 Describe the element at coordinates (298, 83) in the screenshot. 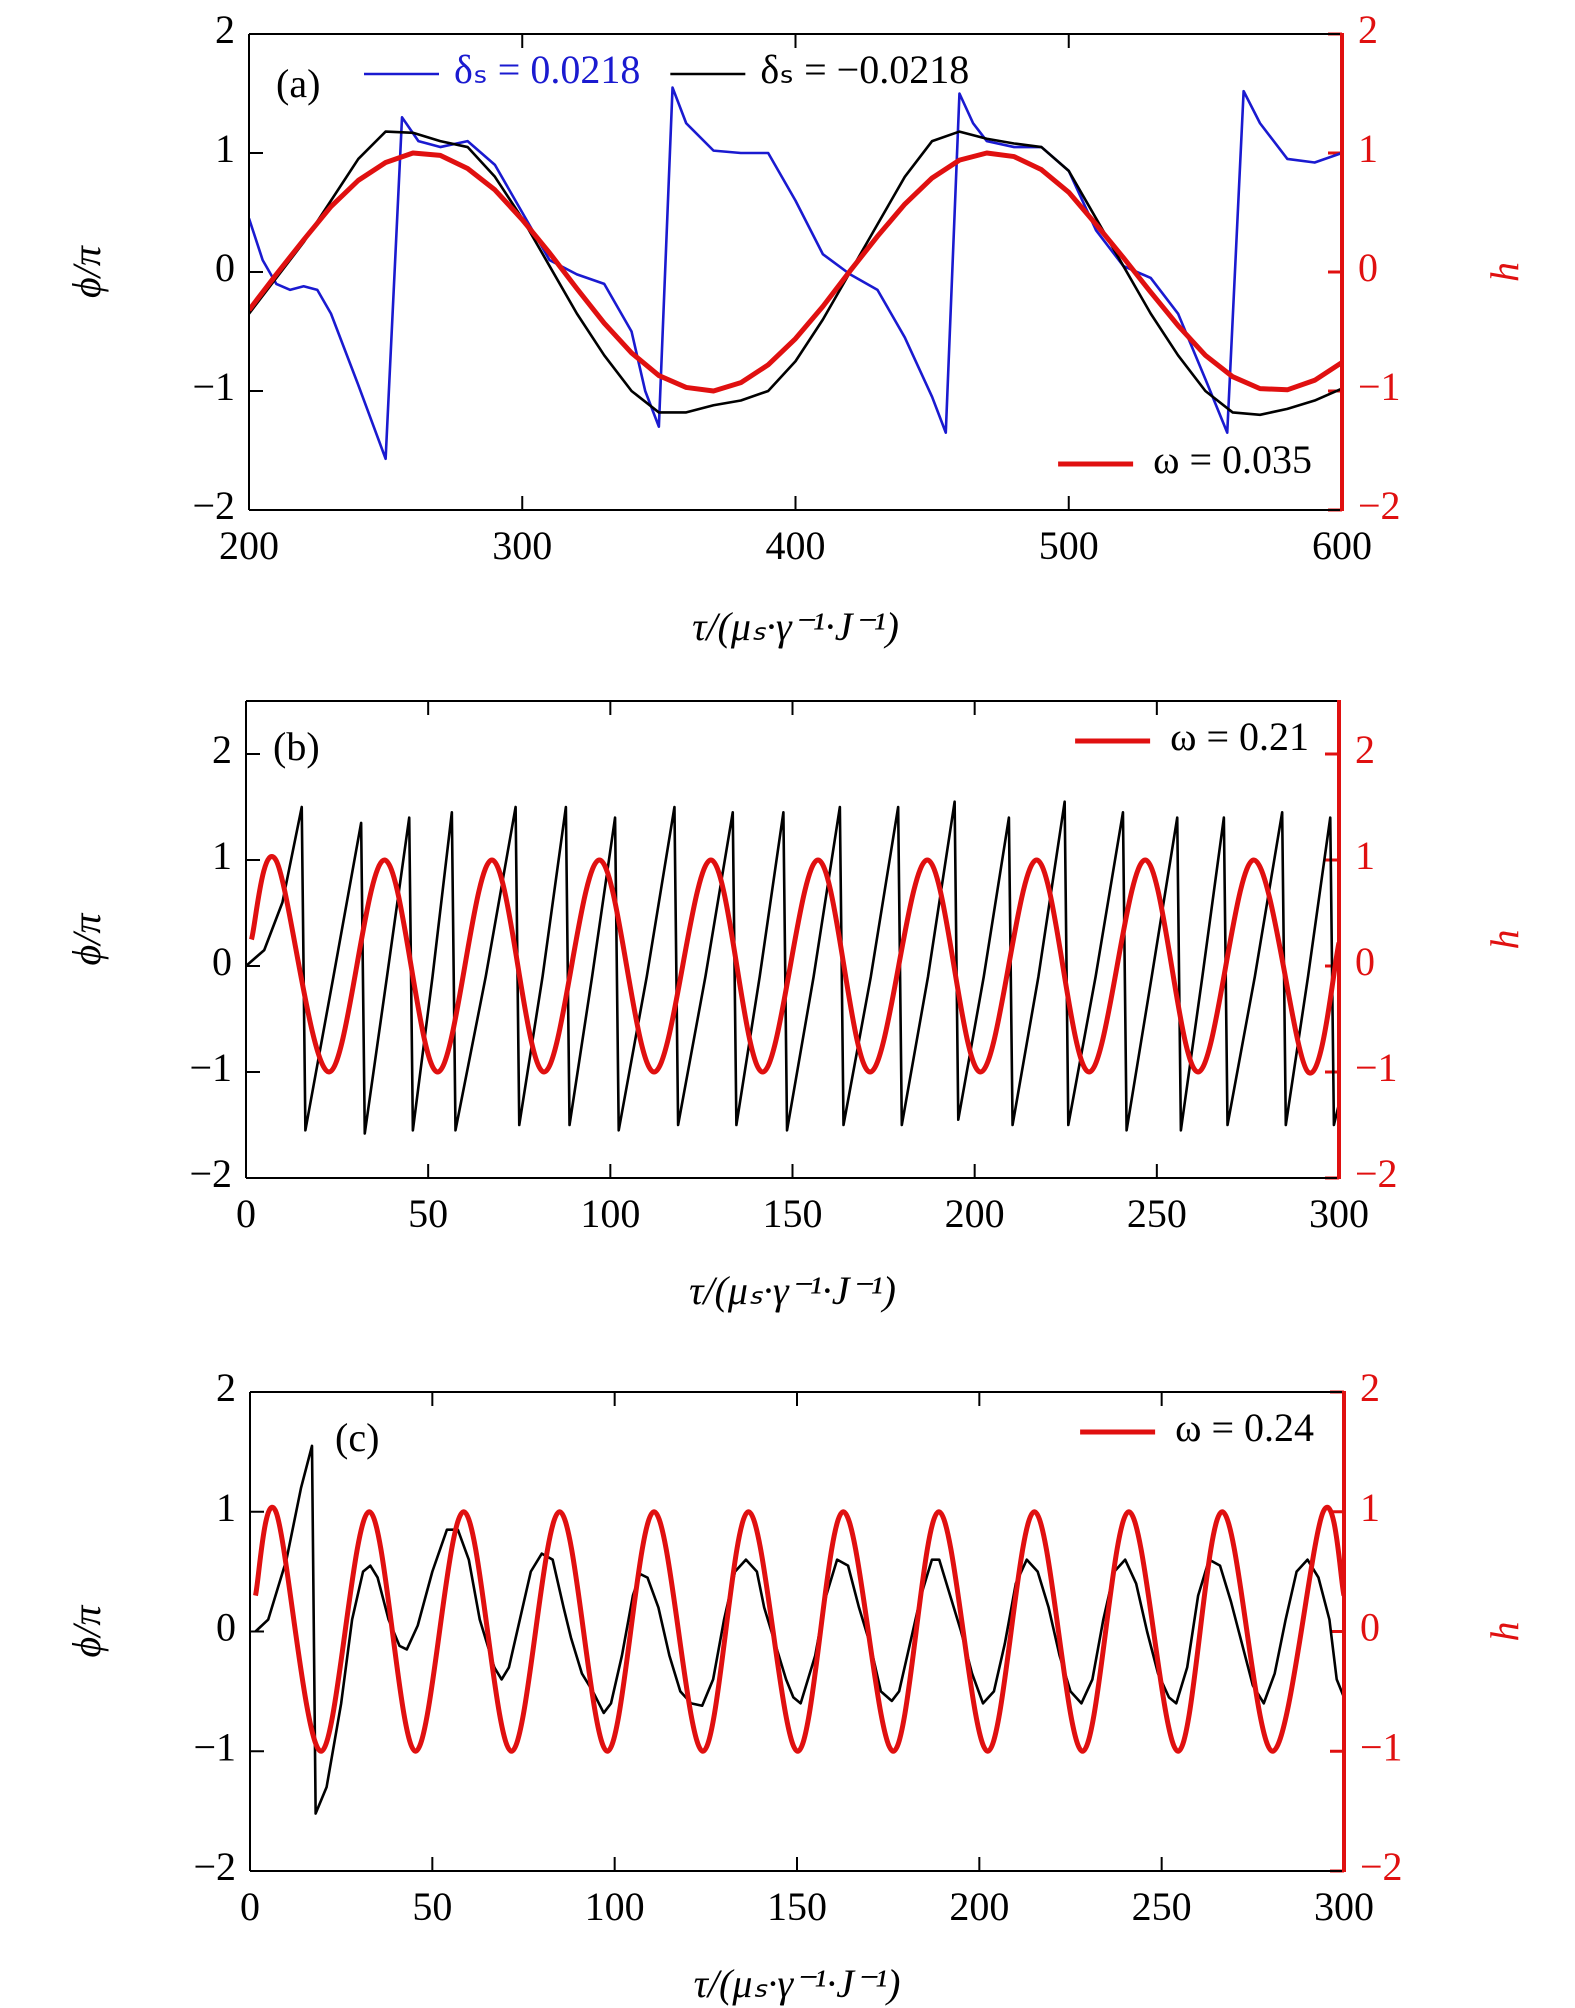

I see `panel-label: (a)` at that location.